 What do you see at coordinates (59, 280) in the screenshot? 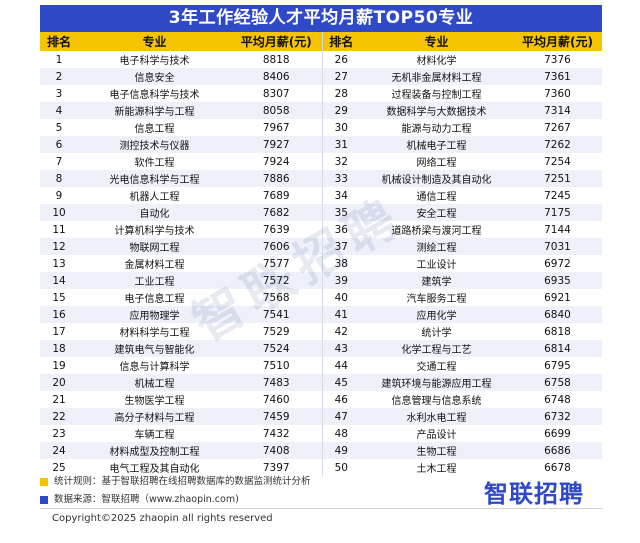
I see `rank-cell: 14` at bounding box center [59, 280].